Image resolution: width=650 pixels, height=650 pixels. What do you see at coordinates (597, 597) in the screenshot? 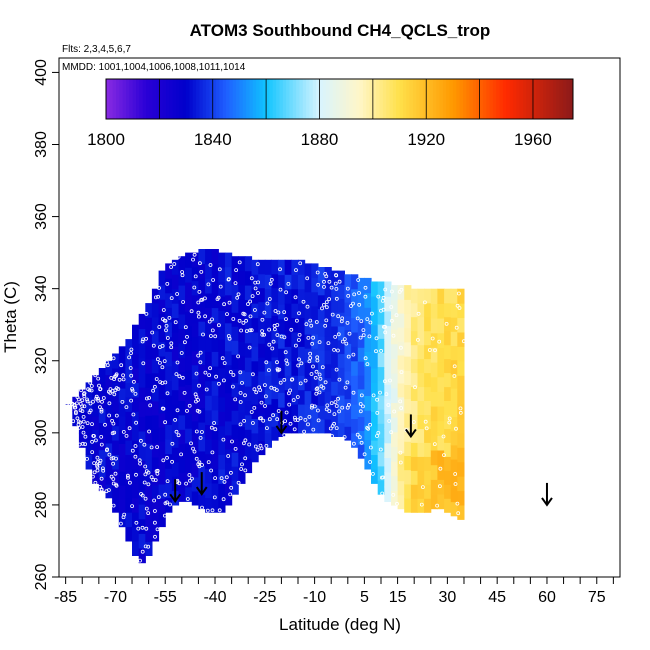
I see `x-tick-label: 75` at bounding box center [597, 597].